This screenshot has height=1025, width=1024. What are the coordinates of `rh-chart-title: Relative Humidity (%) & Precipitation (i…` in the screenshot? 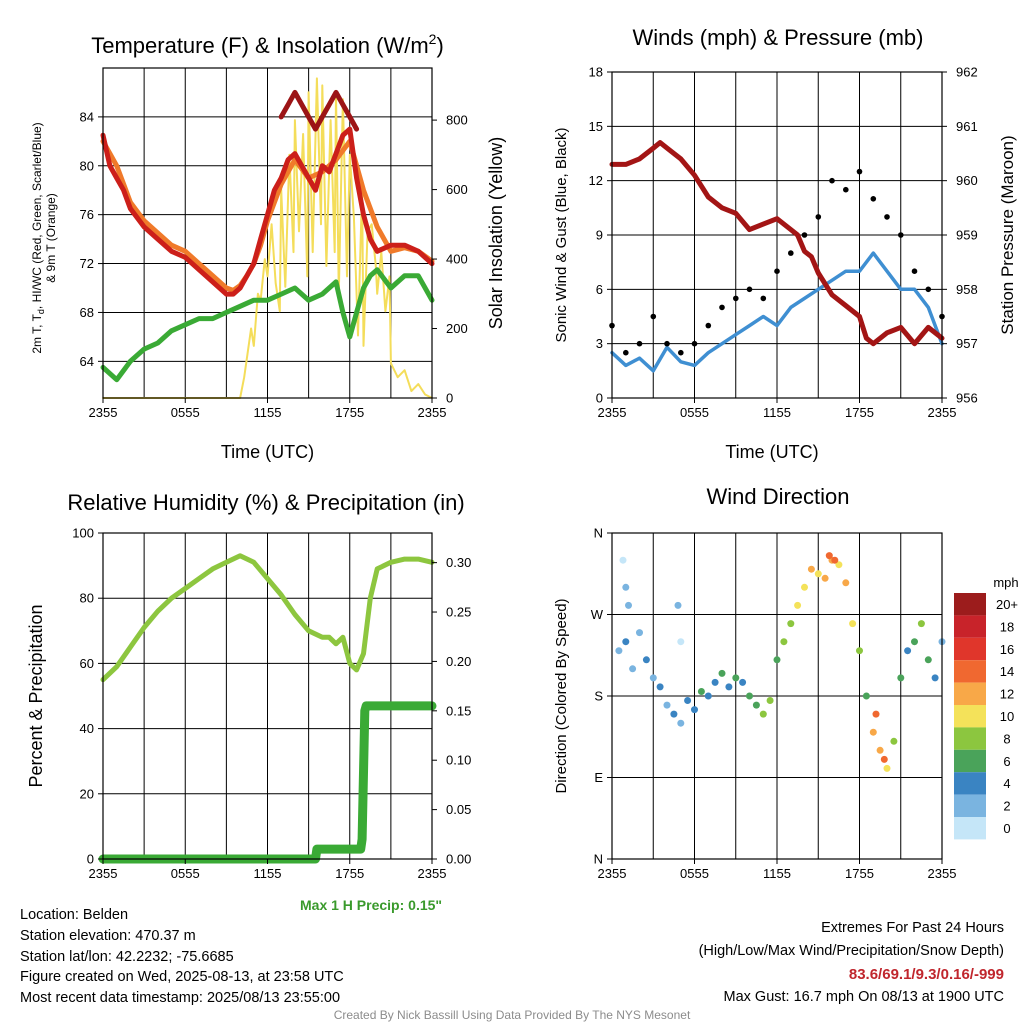 It's located at (265, 502).